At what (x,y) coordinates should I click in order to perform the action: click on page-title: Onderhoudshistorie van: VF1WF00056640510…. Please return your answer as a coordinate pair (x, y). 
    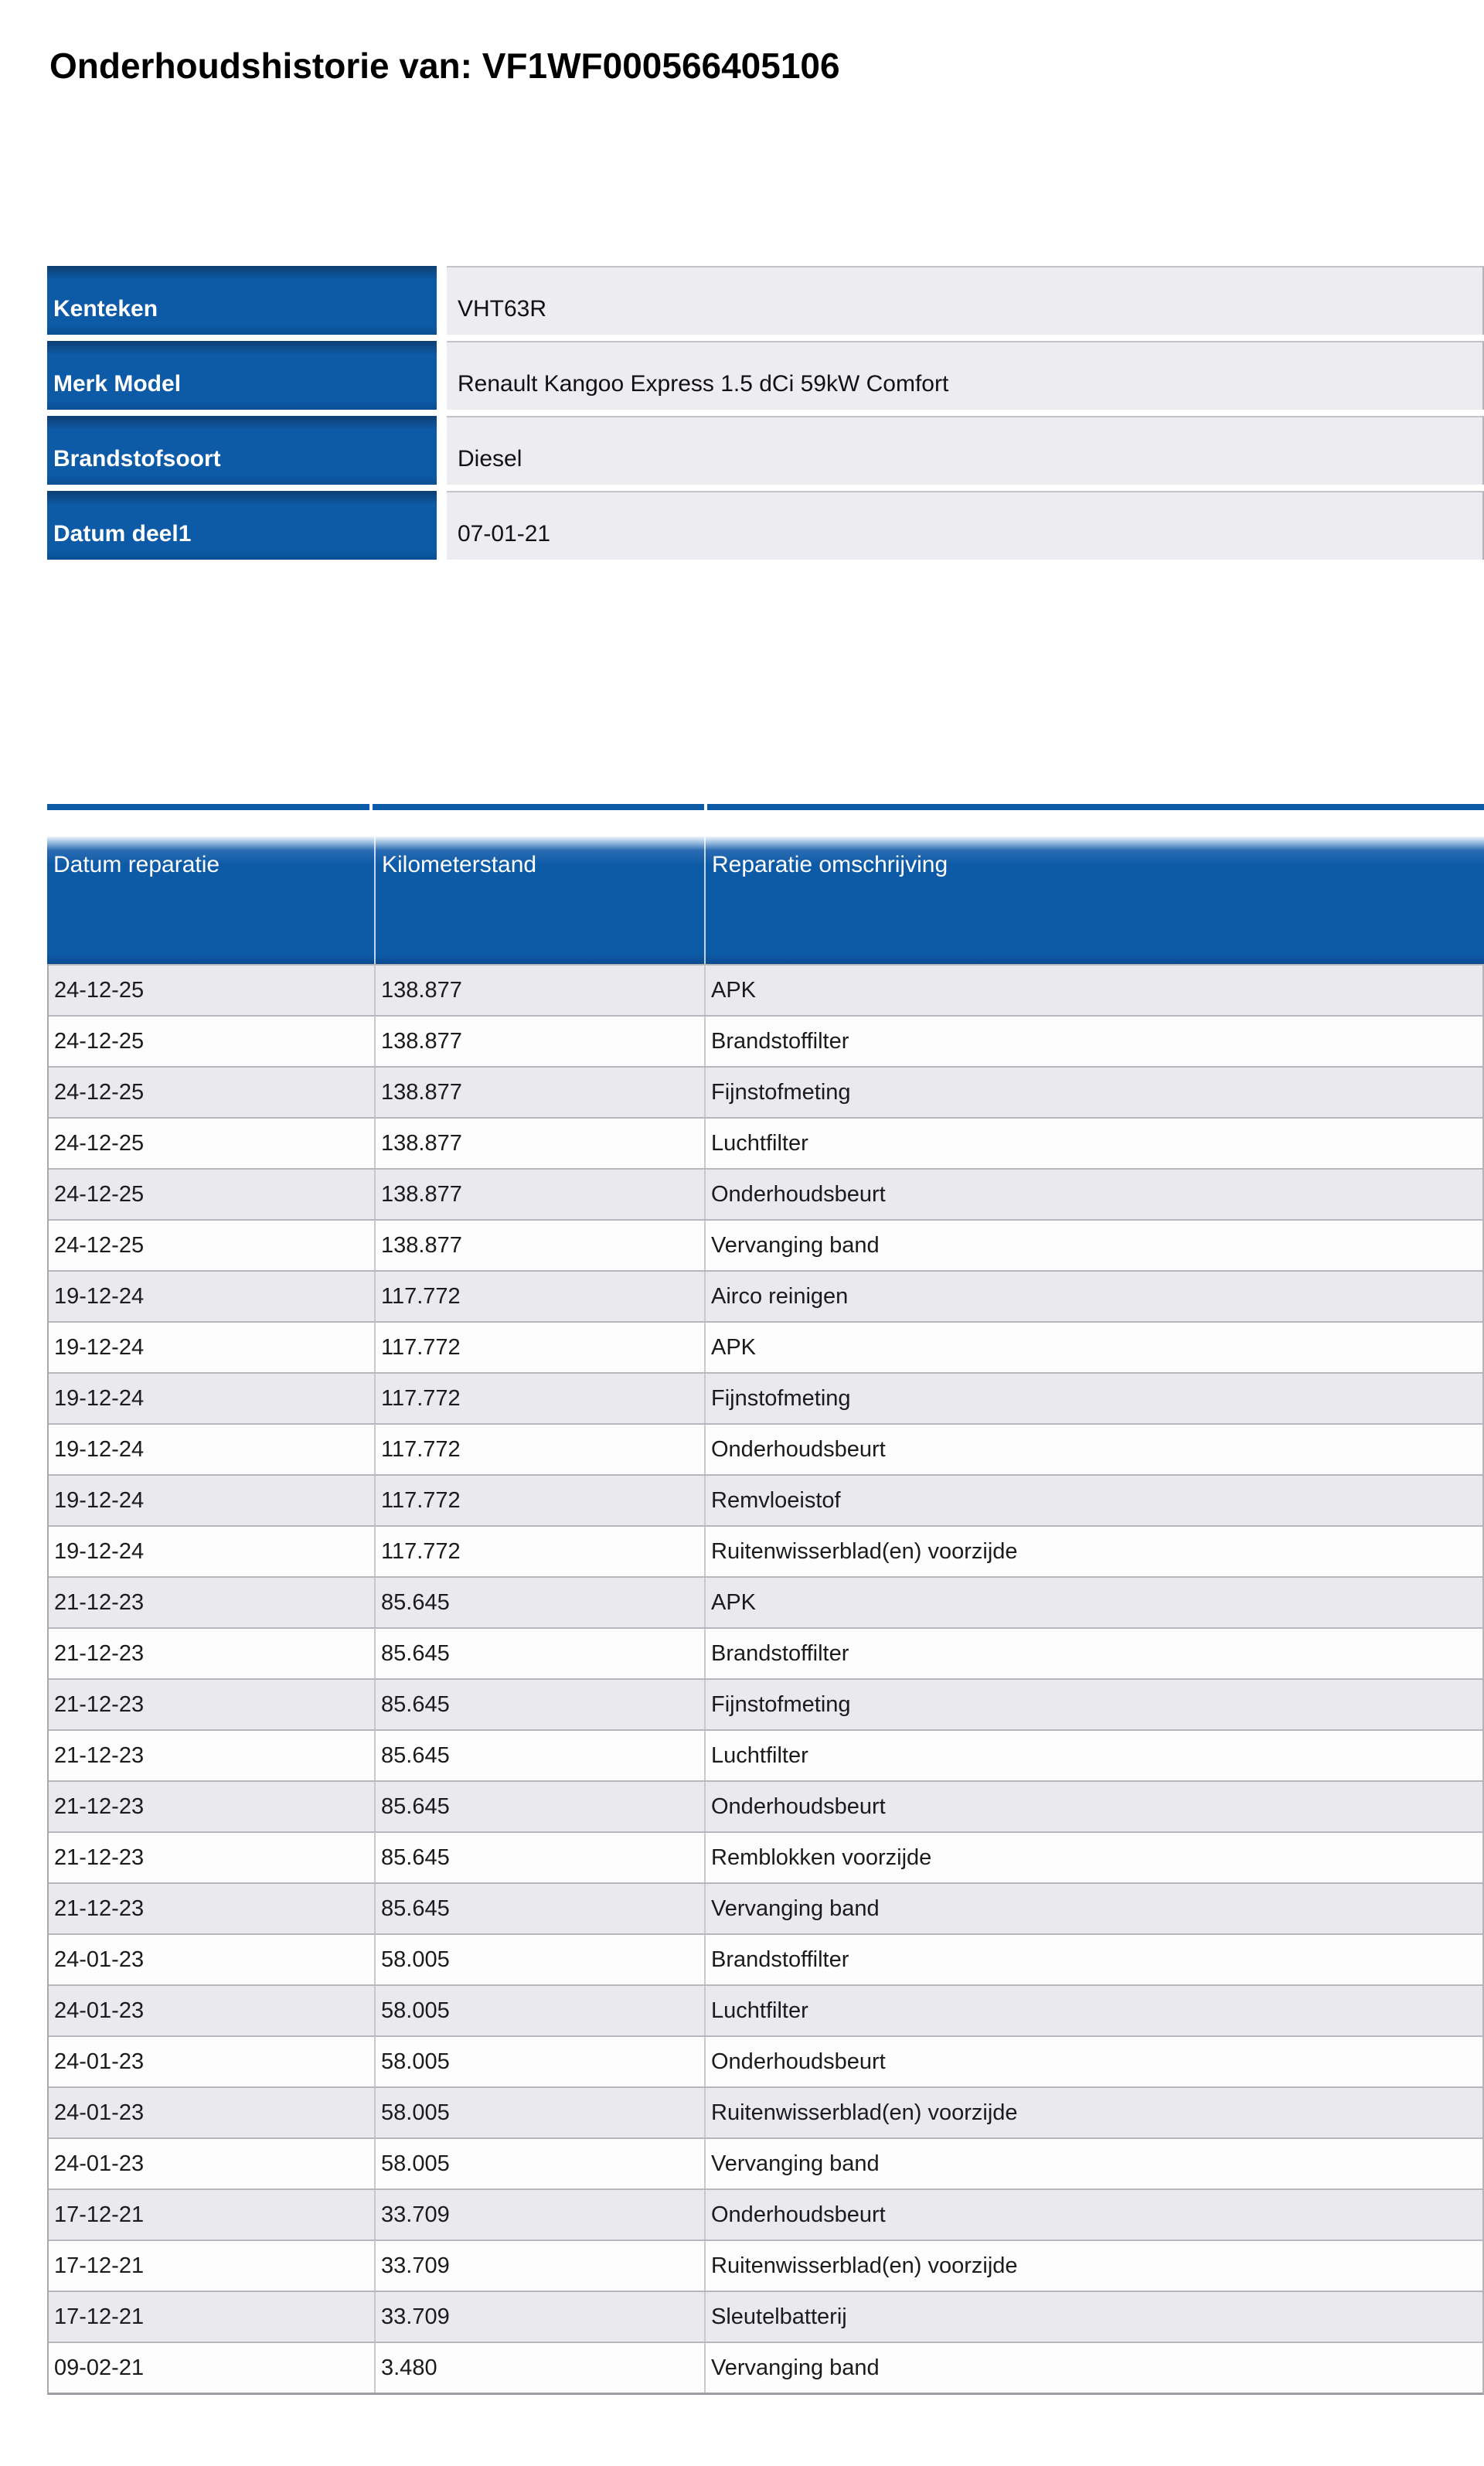
    Looking at the image, I should click on (444, 66).